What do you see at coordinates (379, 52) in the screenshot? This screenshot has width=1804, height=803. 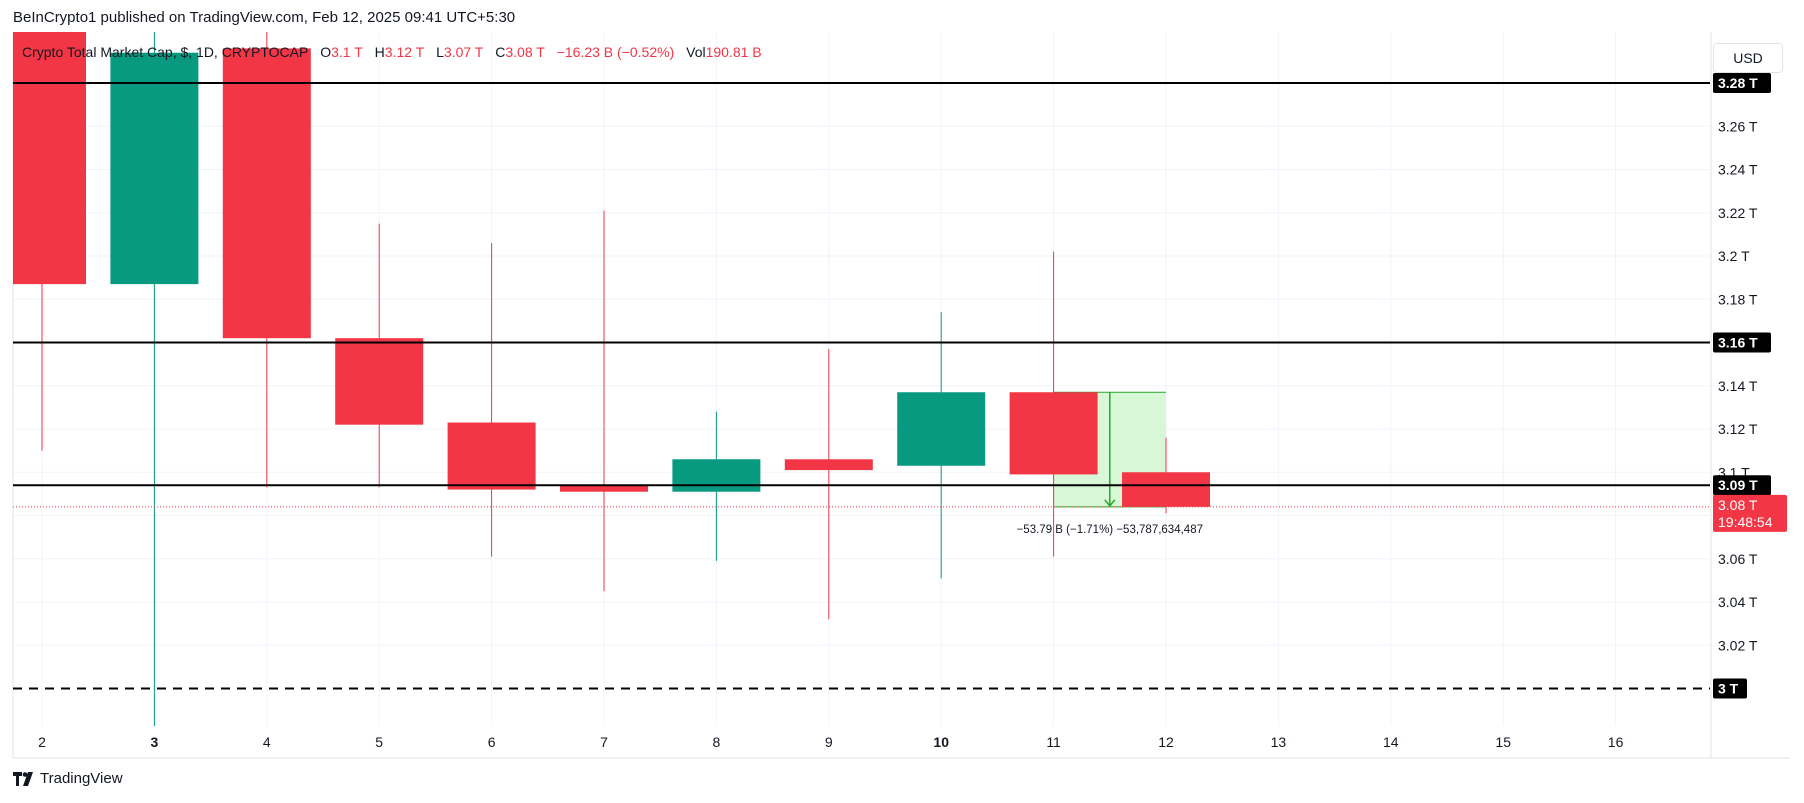 I see `high-label: H` at bounding box center [379, 52].